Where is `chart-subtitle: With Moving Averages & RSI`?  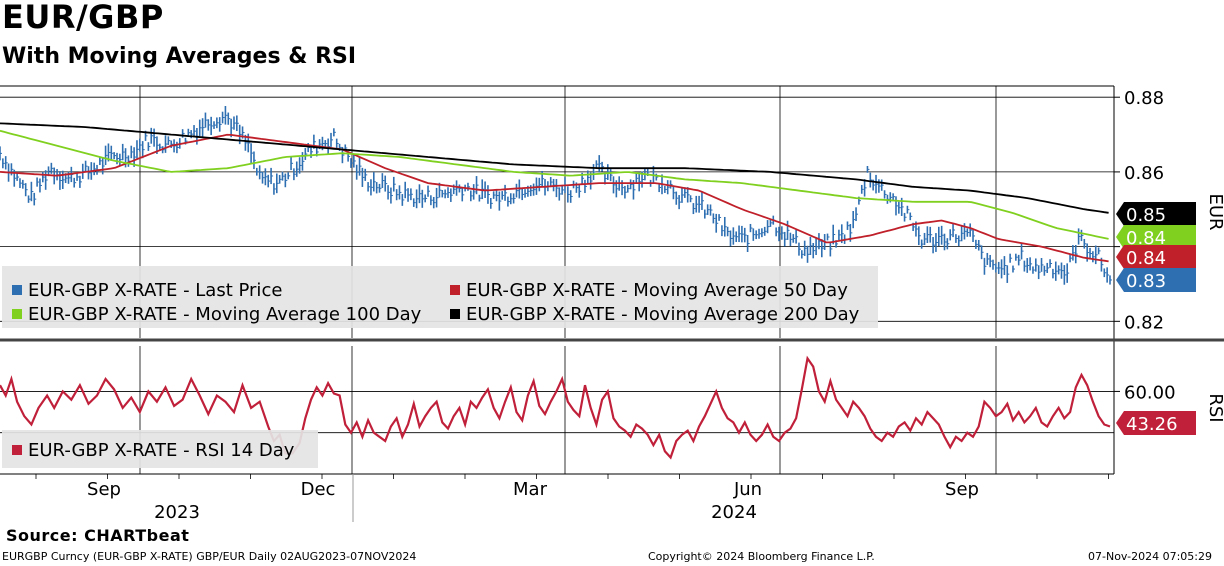
chart-subtitle: With Moving Averages & RSI is located at coordinates (179, 56).